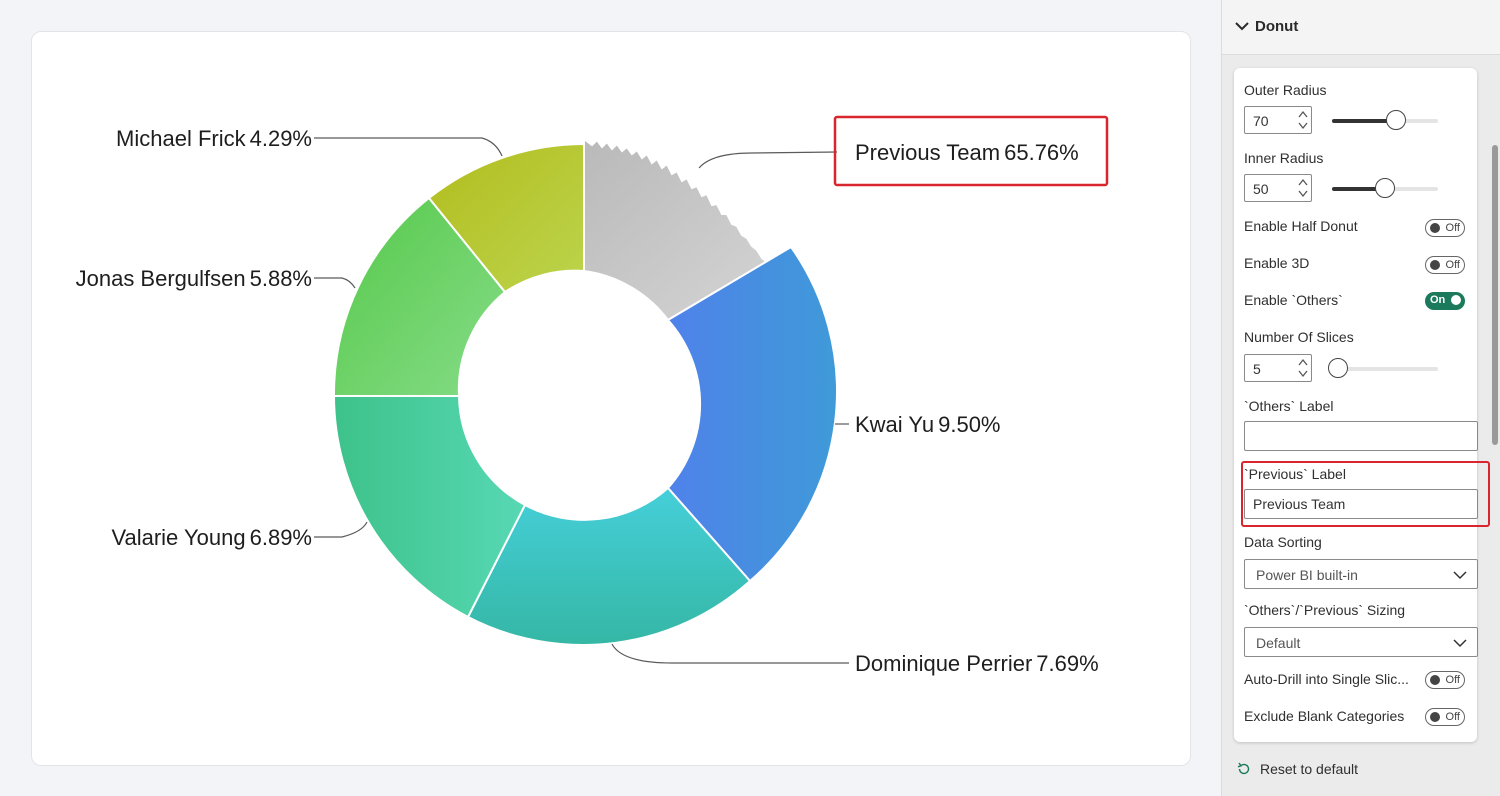 Image resolution: width=1500 pixels, height=796 pixels. I want to click on sizing-value: Default, so click(1278, 643).